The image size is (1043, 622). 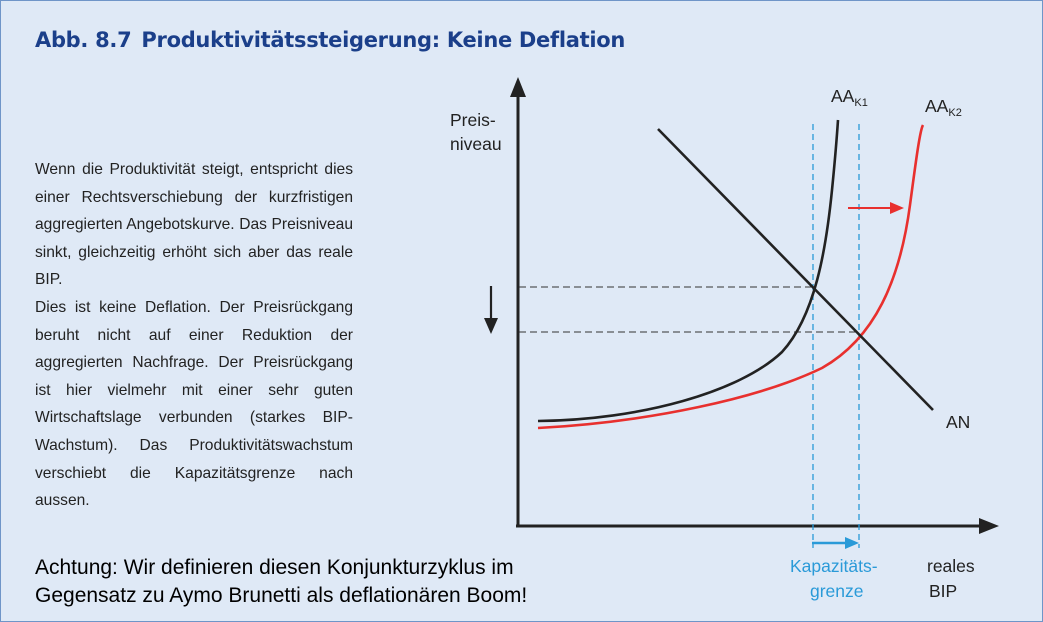 I want to click on y-axis-arrow-icon, so click(x=518, y=87).